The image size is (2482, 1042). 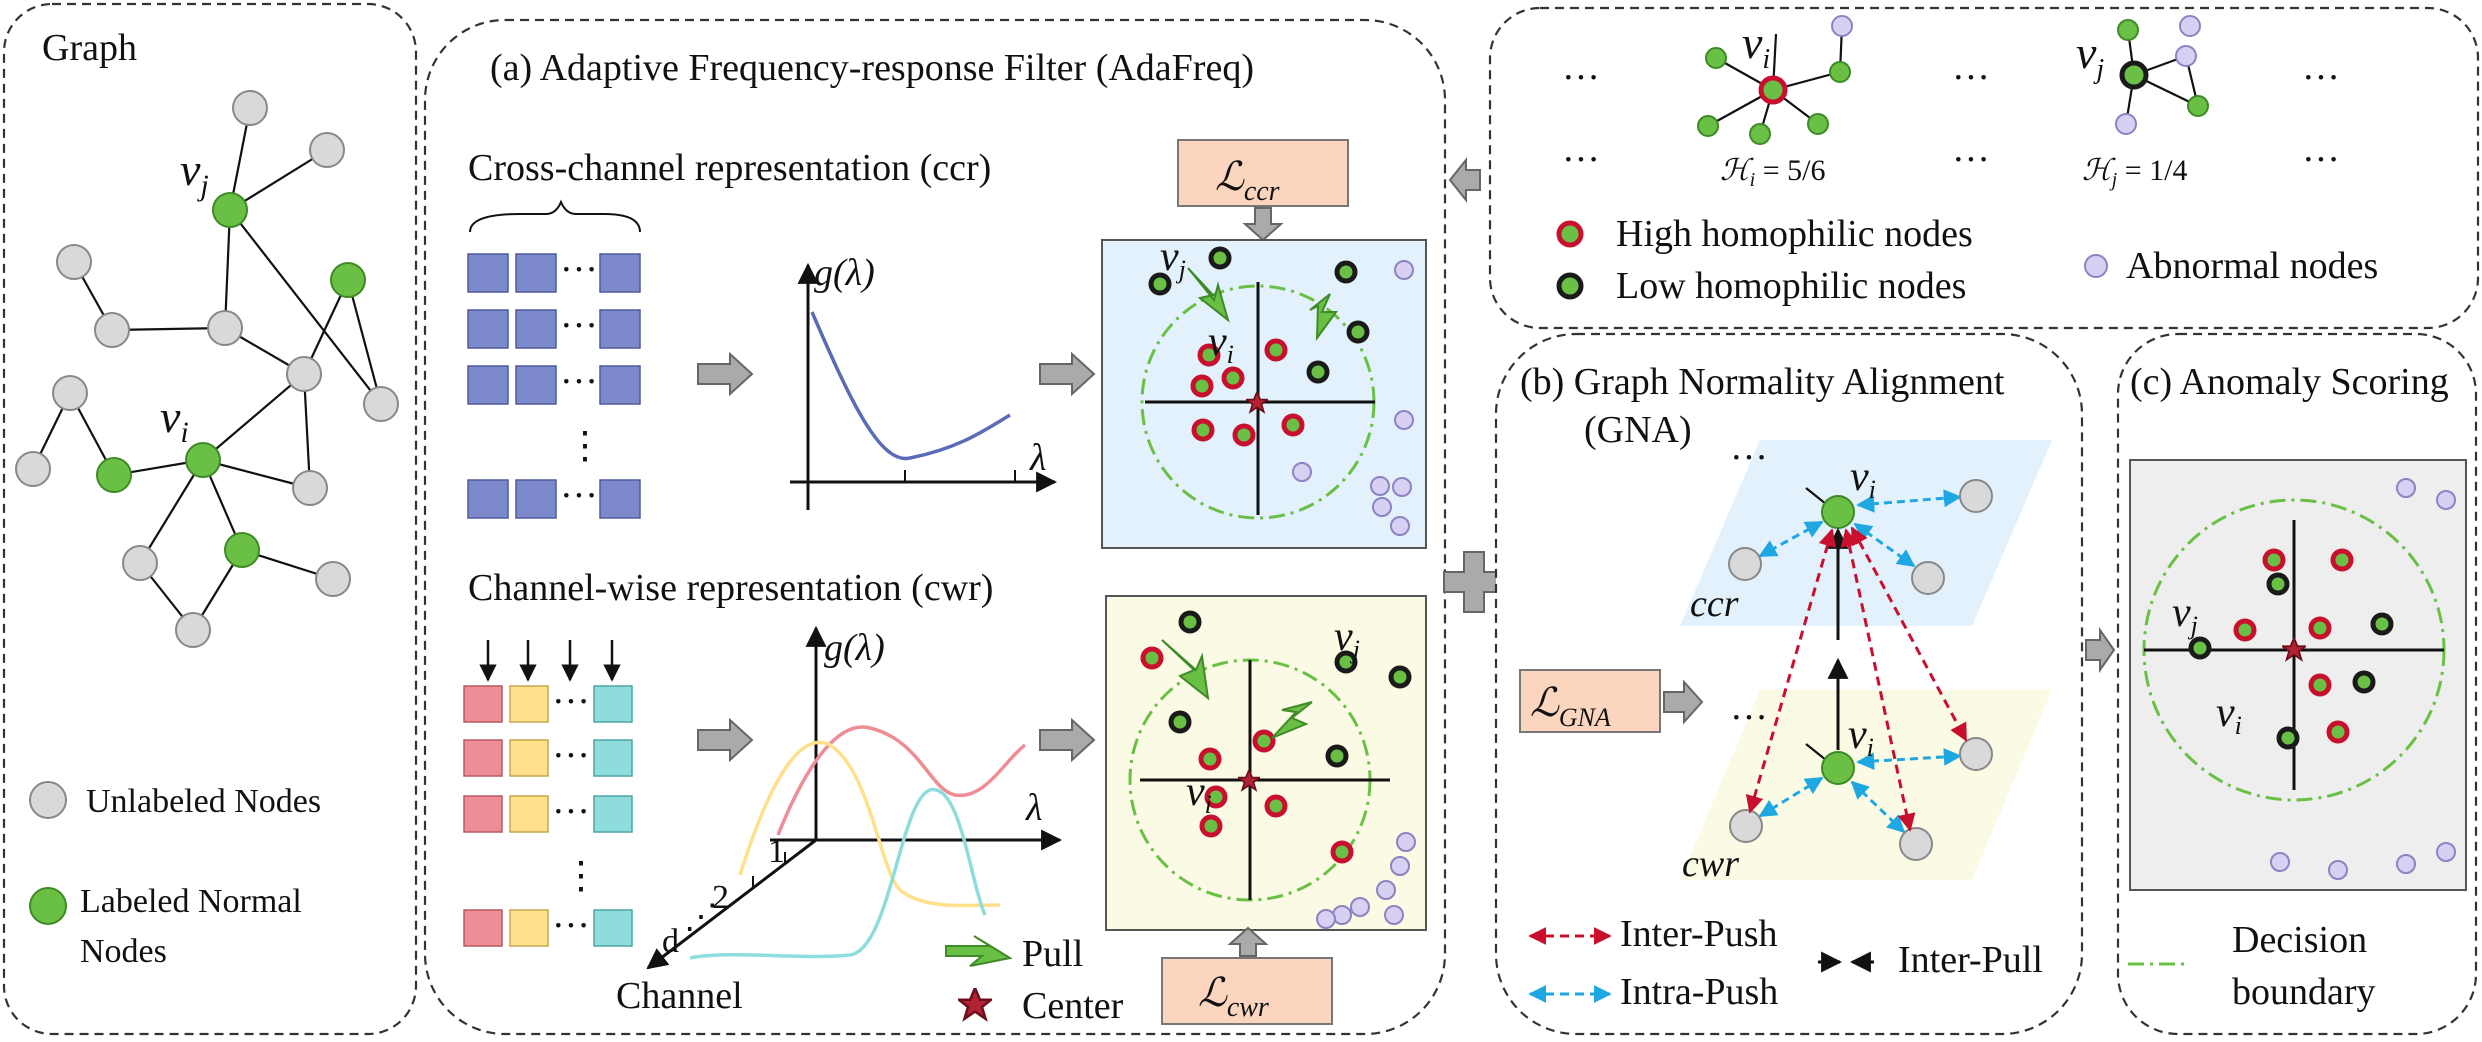 I want to click on legend-labeled-swatch, so click(x=48, y=906).